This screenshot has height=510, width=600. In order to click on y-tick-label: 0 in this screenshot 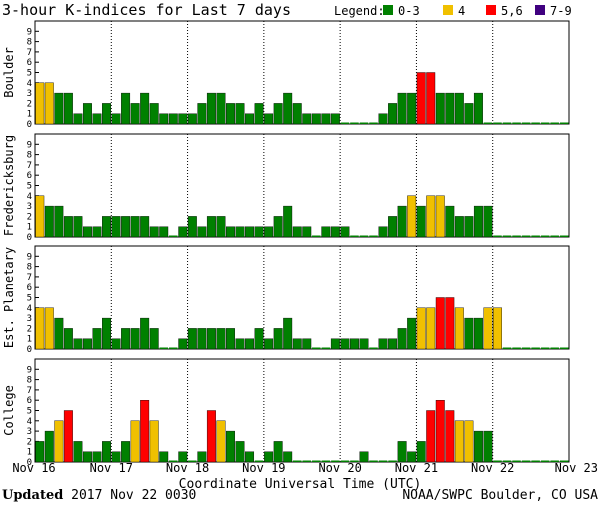, I will do `click(29, 463)`.